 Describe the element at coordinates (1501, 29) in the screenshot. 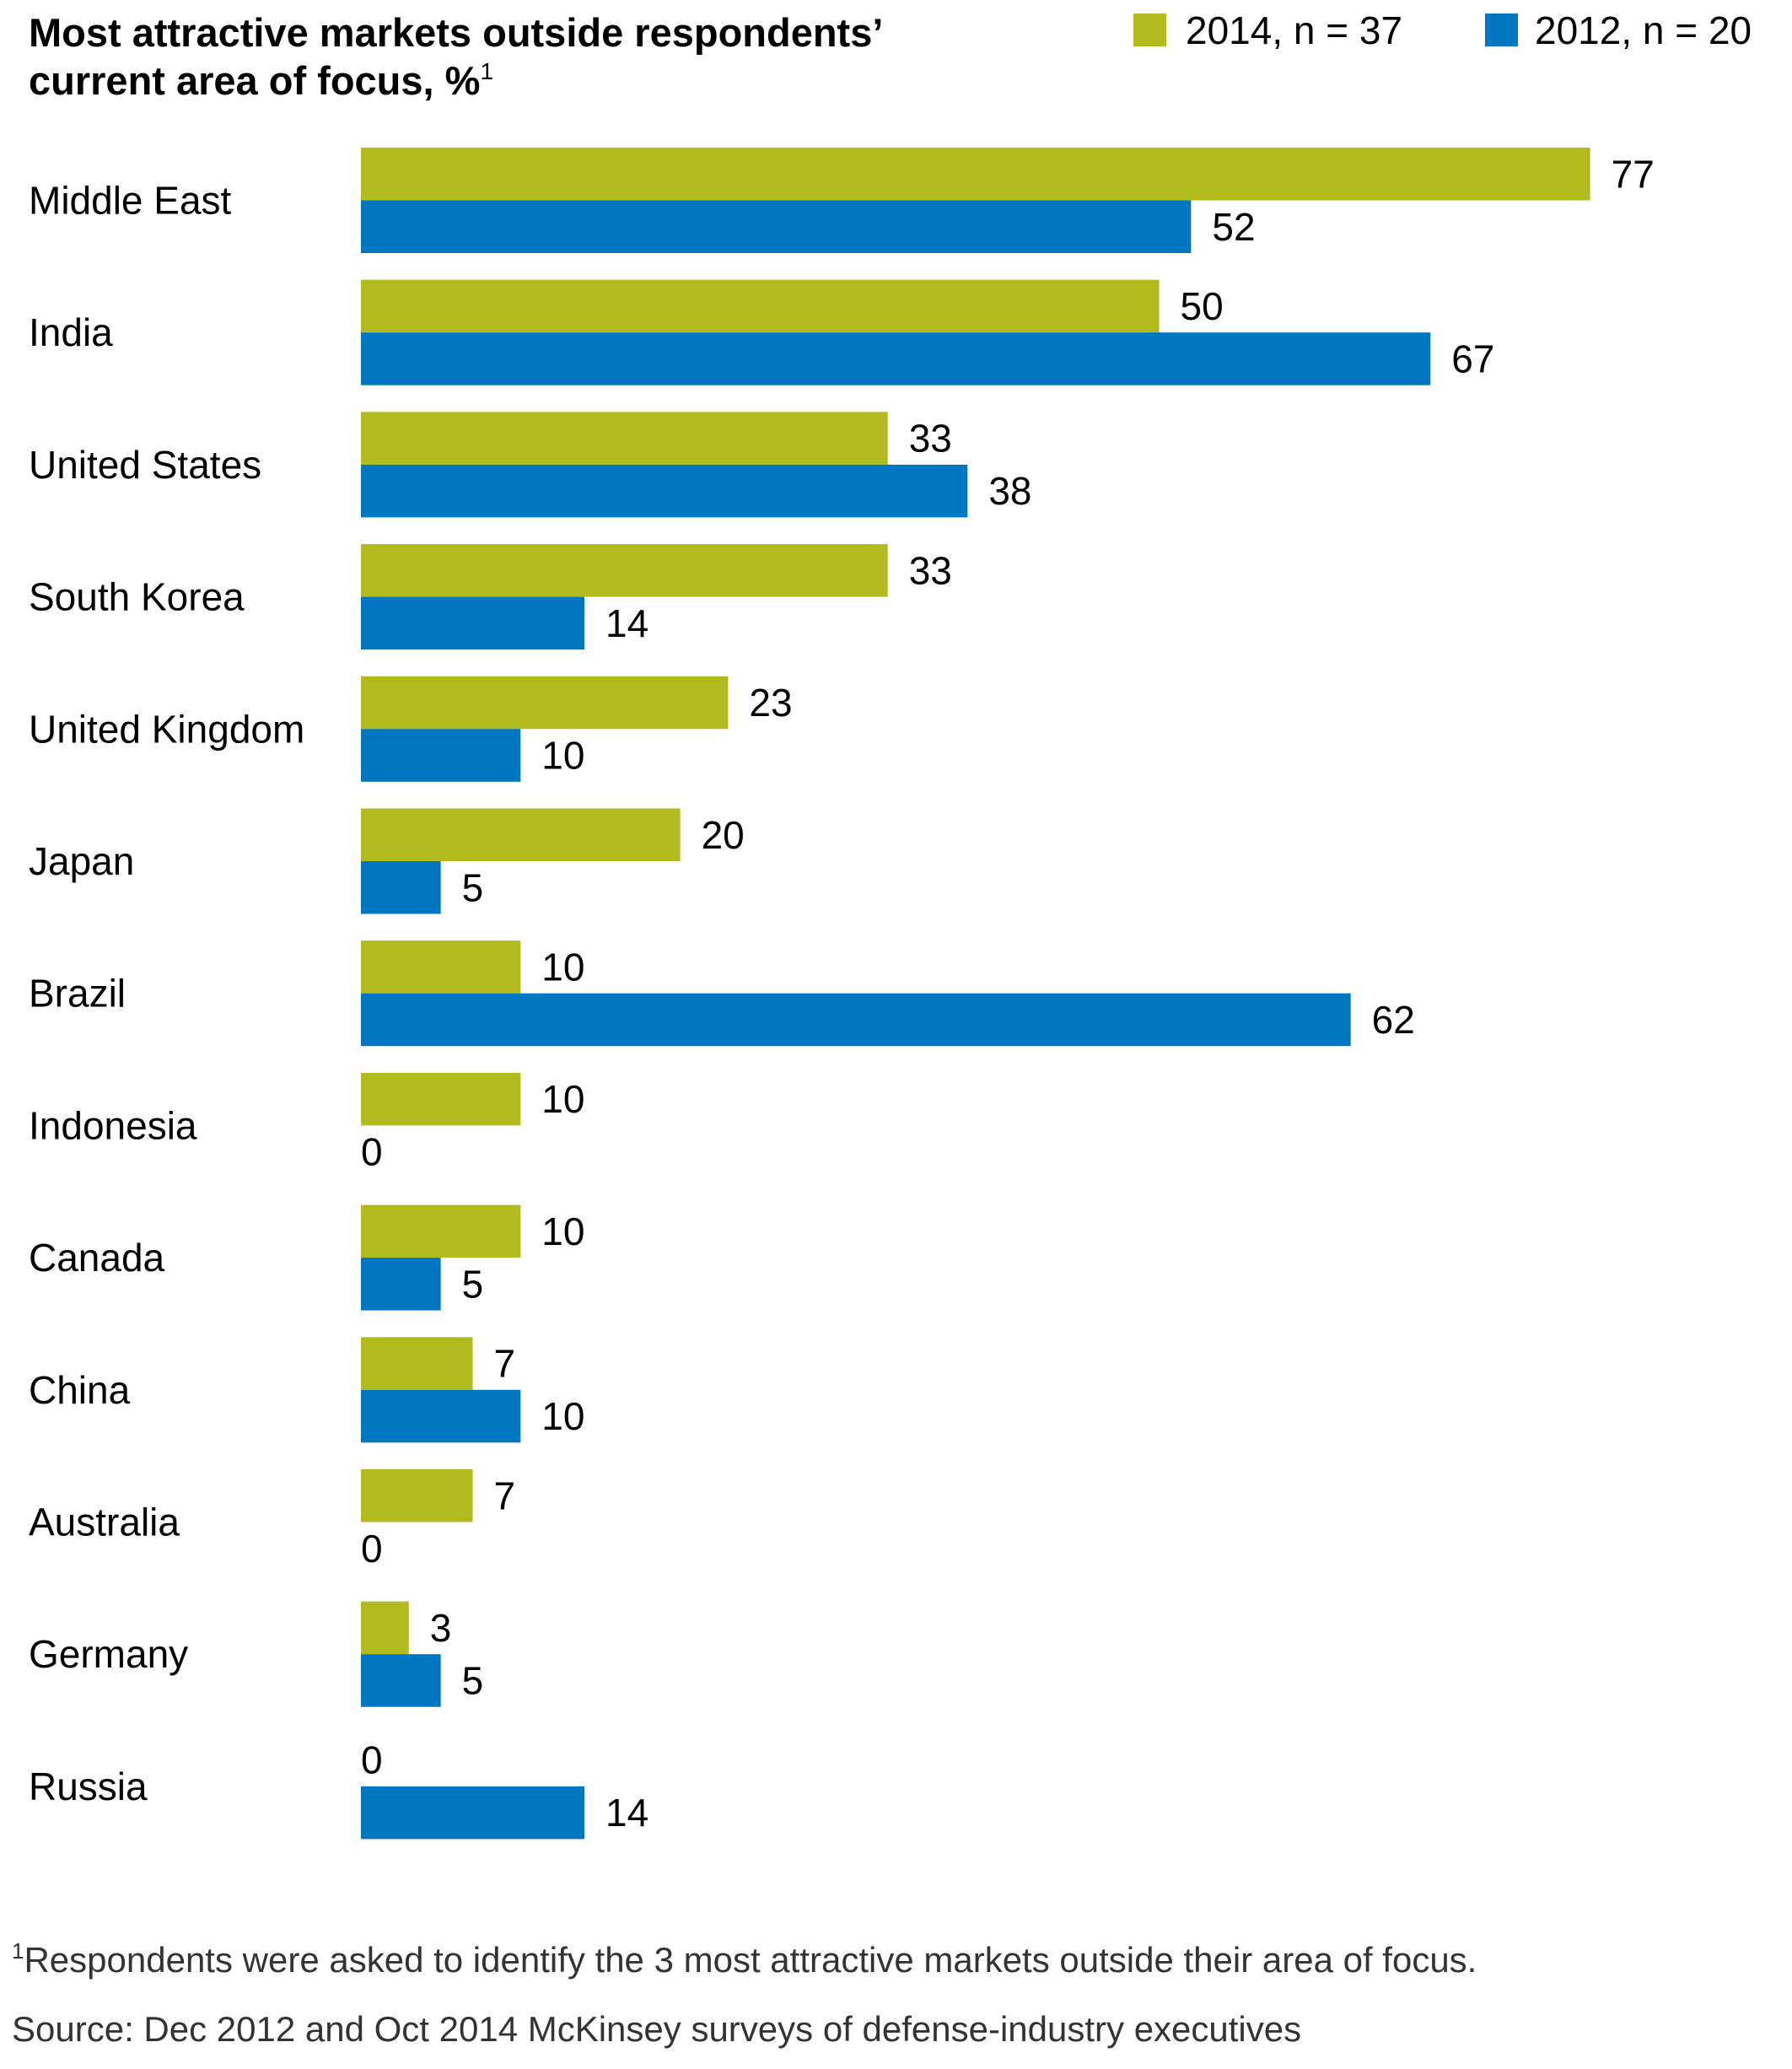

I see `legend-swatch-2012` at that location.